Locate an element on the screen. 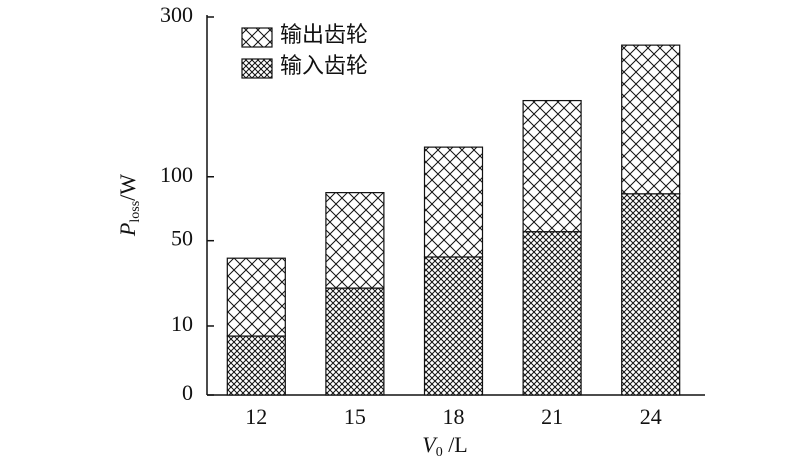 The width and height of the screenshot is (800, 470). y-axis-label: Ploss/W is located at coordinates (129, 205).